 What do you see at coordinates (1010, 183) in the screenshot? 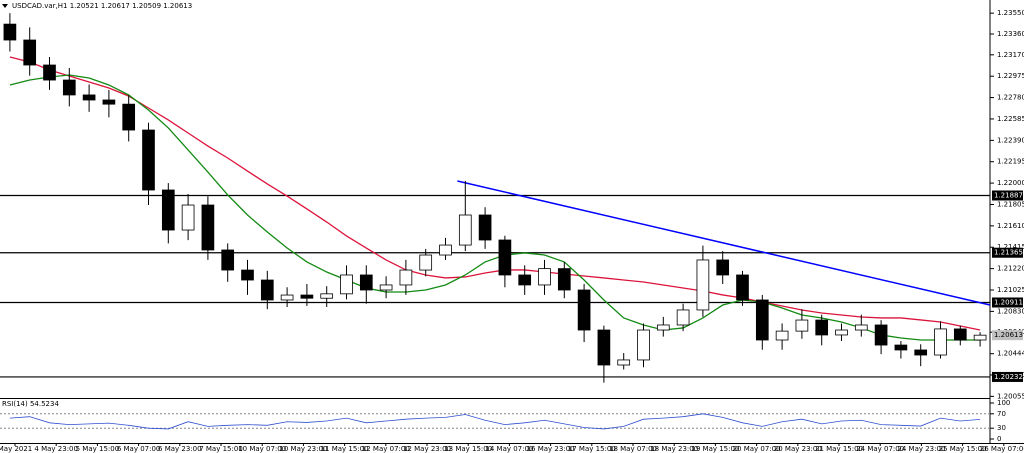
I see `y-tick-label: 1.22000` at bounding box center [1010, 183].